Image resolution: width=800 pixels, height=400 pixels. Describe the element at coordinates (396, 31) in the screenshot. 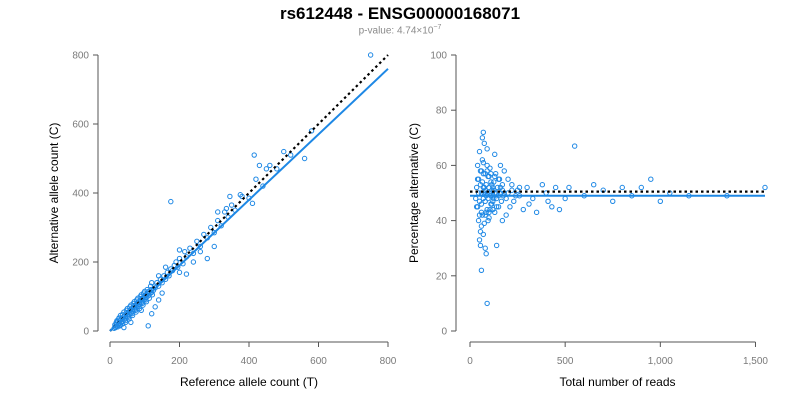

I see `pvalue-label: p-value: 4.74×10` at that location.